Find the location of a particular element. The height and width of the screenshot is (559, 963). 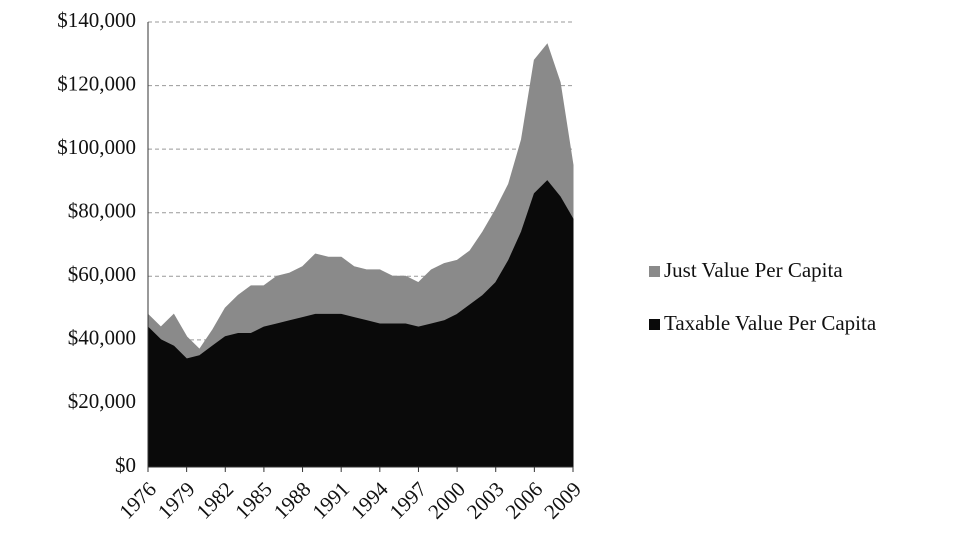

y-tick-label: $100,000 is located at coordinates (96, 147).